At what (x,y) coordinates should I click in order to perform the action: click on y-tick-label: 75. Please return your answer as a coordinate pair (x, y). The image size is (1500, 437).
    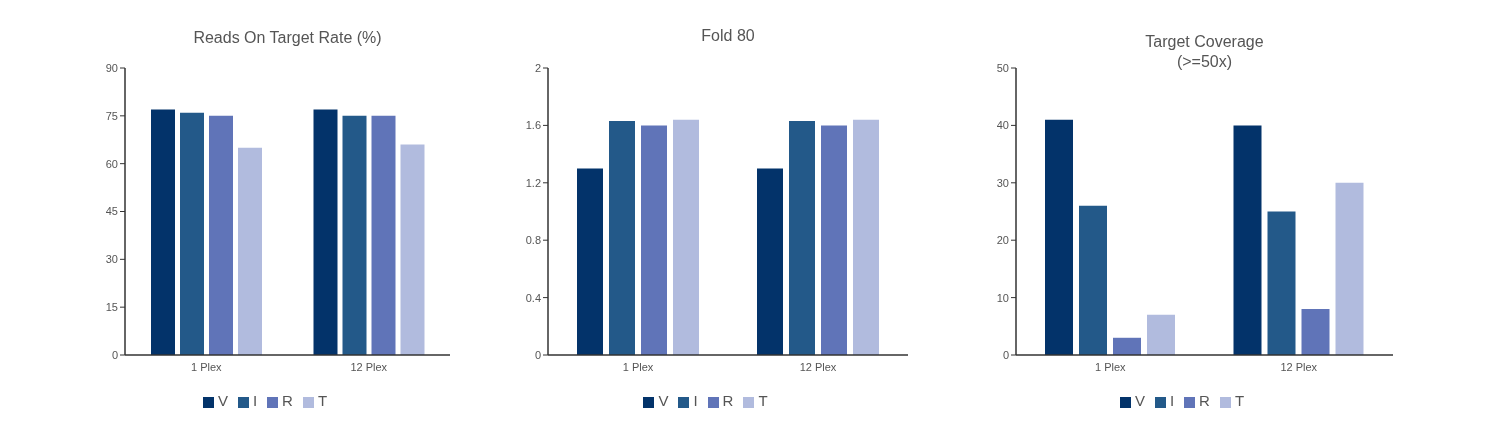
    Looking at the image, I should click on (111, 115).